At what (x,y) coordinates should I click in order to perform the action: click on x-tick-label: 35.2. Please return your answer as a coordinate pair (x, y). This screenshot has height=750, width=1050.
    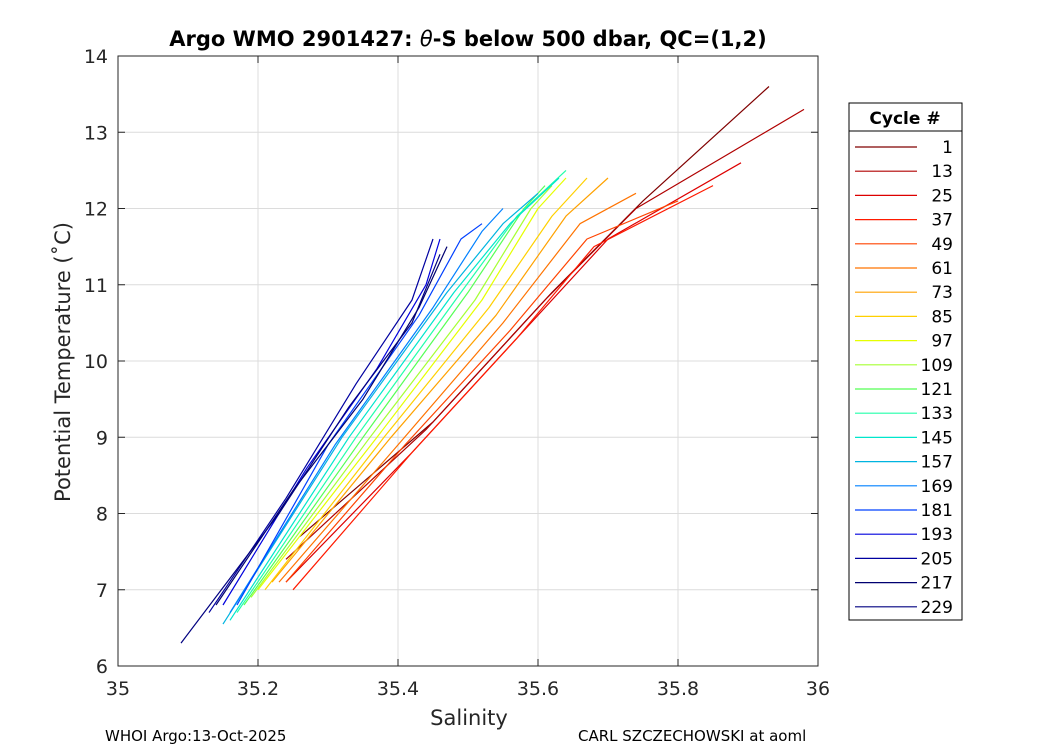
    Looking at the image, I should click on (258, 689).